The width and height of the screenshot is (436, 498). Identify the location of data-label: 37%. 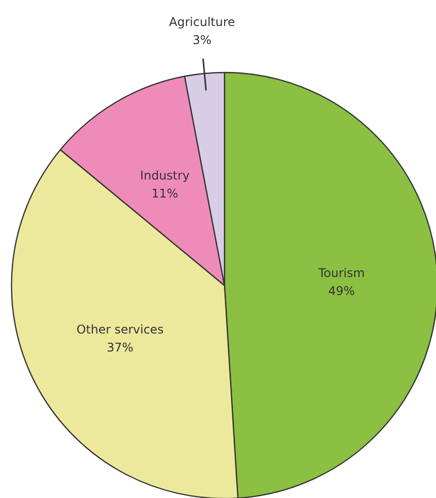
(120, 347).